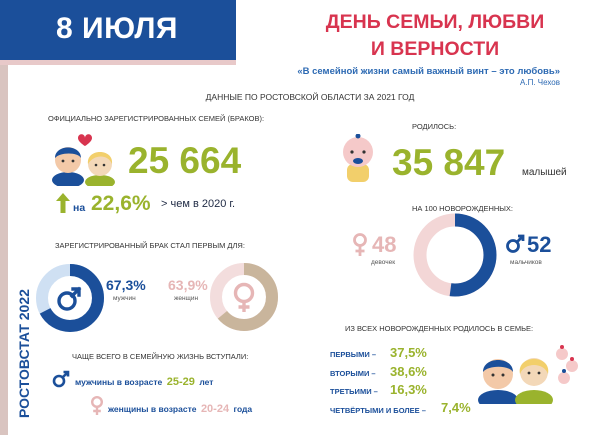 The image size is (600, 435). Describe the element at coordinates (455, 255) in the screenshot. I see `newborns-donut` at that location.